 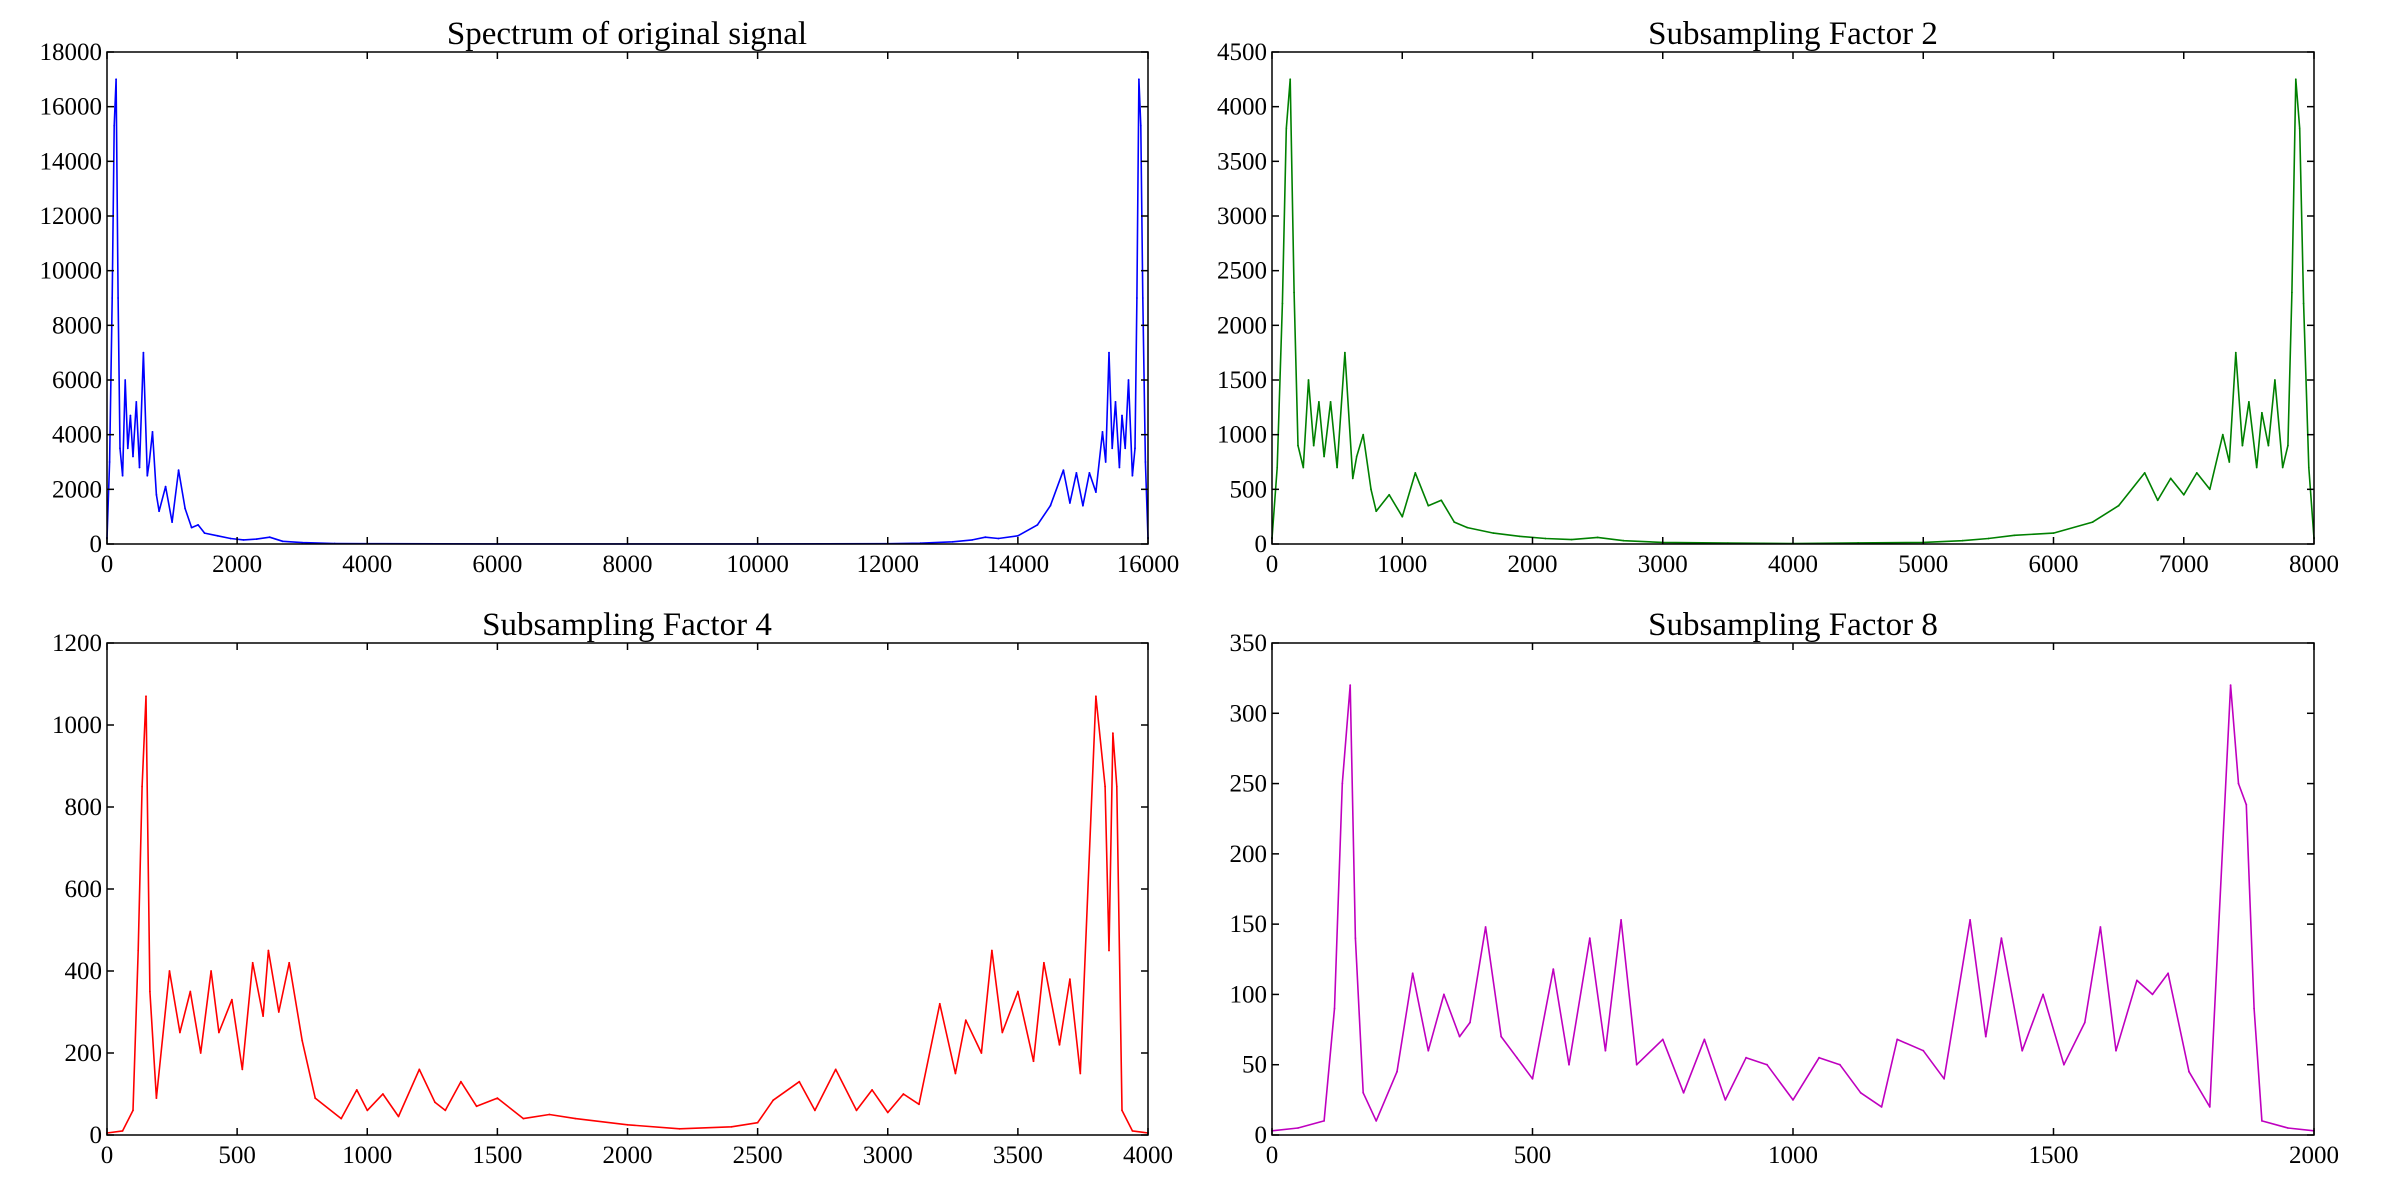 I want to click on x-tick-label: 0, so click(x=107, y=1155).